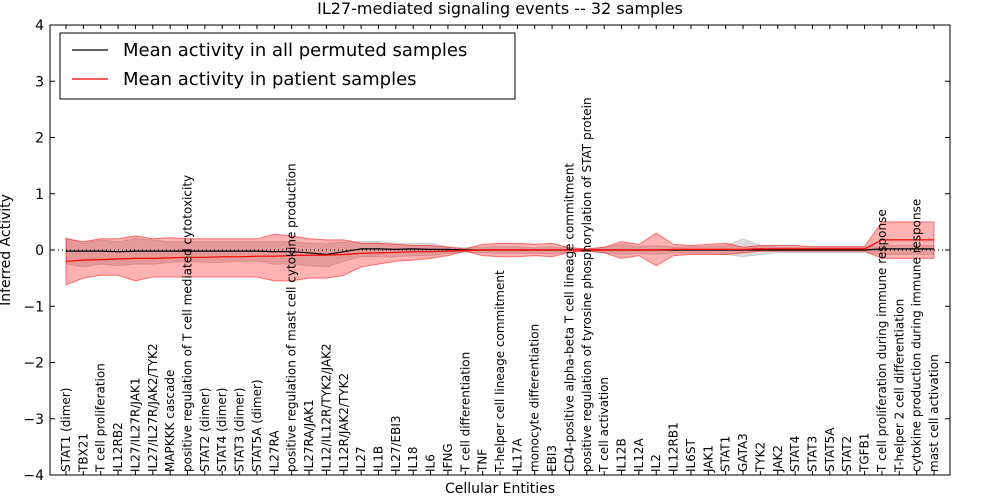 Image resolution: width=1000 pixels, height=500 pixels. I want to click on legend-entry: Mean activity in patient samples, so click(270, 79).